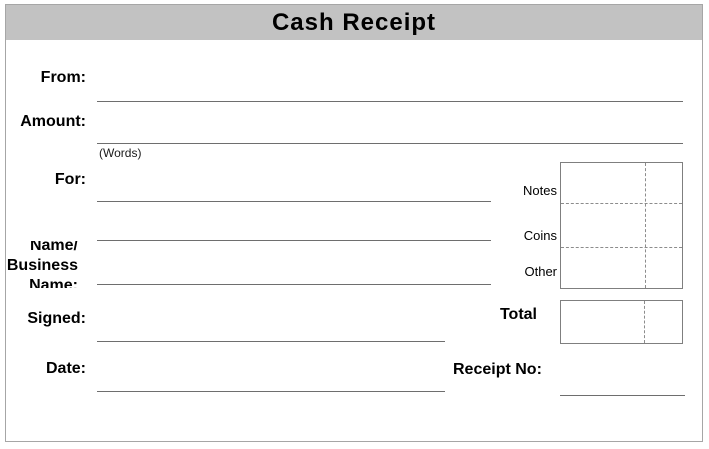 The height and width of the screenshot is (449, 709). I want to click on receipt-no-label: Receipt No:, so click(497, 369).